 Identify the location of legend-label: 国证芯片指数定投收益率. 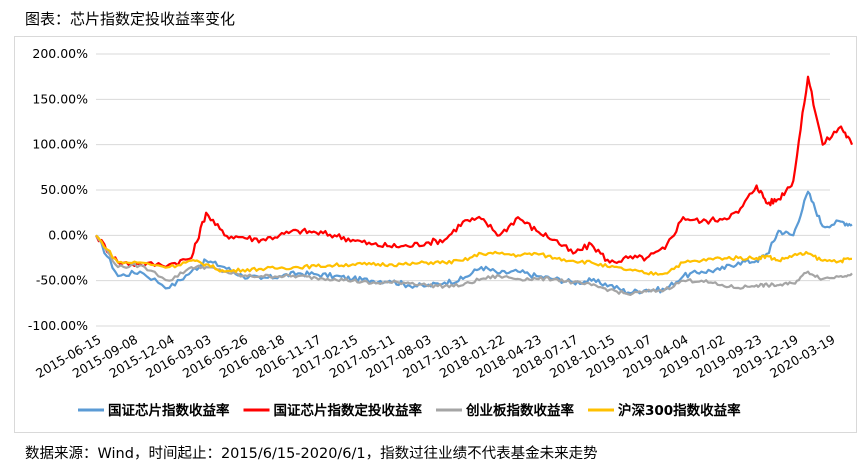
(348, 410).